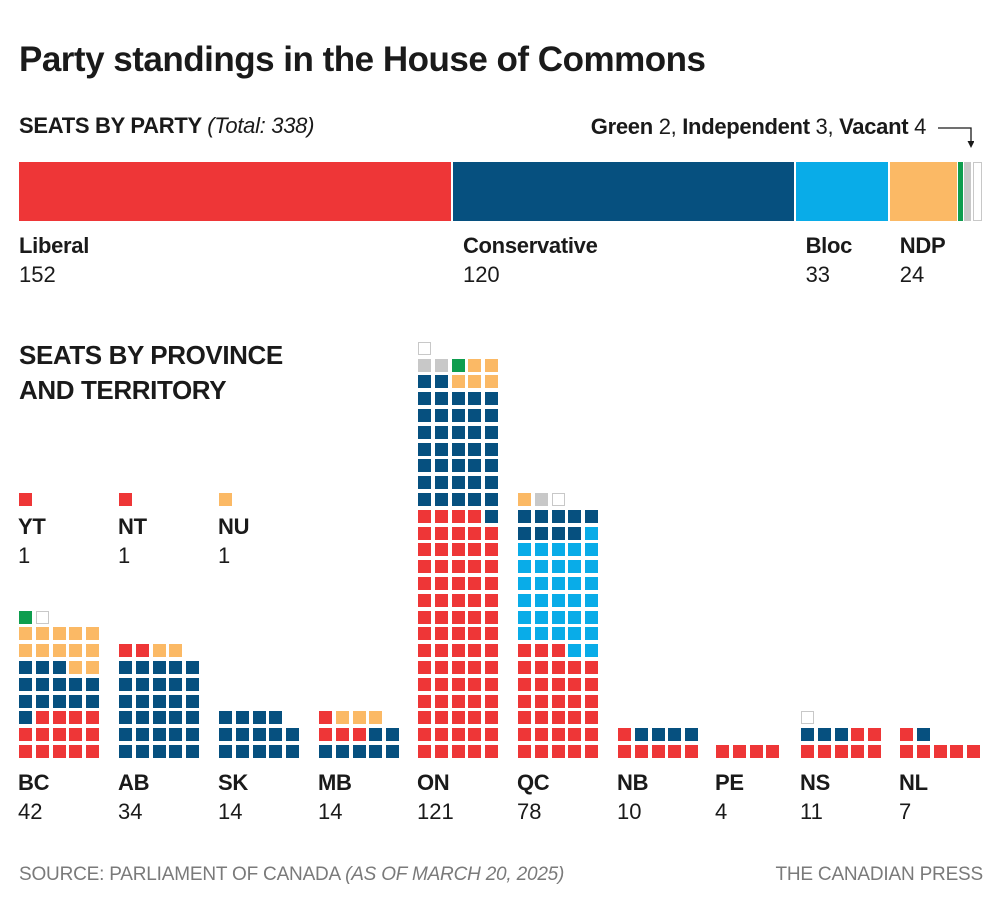 Image resolution: width=1000 pixels, height=914 pixels. Describe the element at coordinates (335, 782) in the screenshot. I see `province-code: MB` at that location.